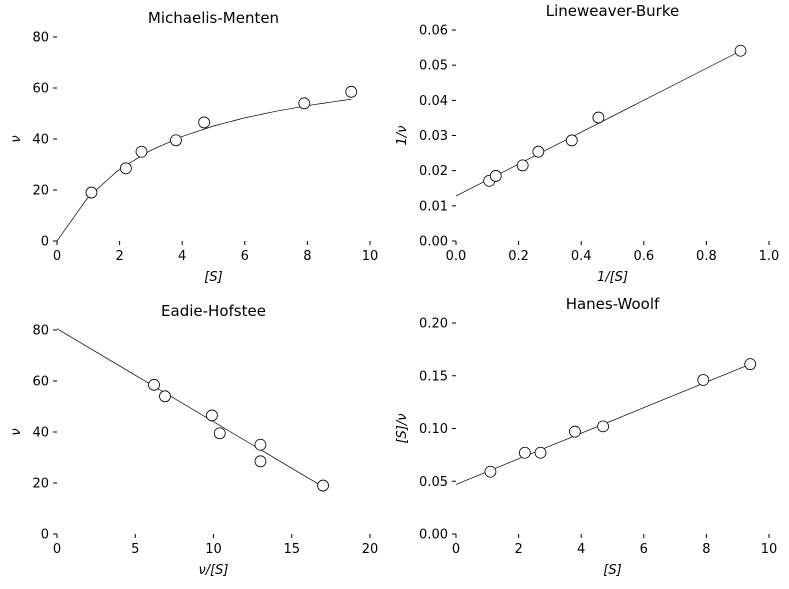  Describe the element at coordinates (433, 206) in the screenshot. I see `y-tick-label: 0.01` at that location.